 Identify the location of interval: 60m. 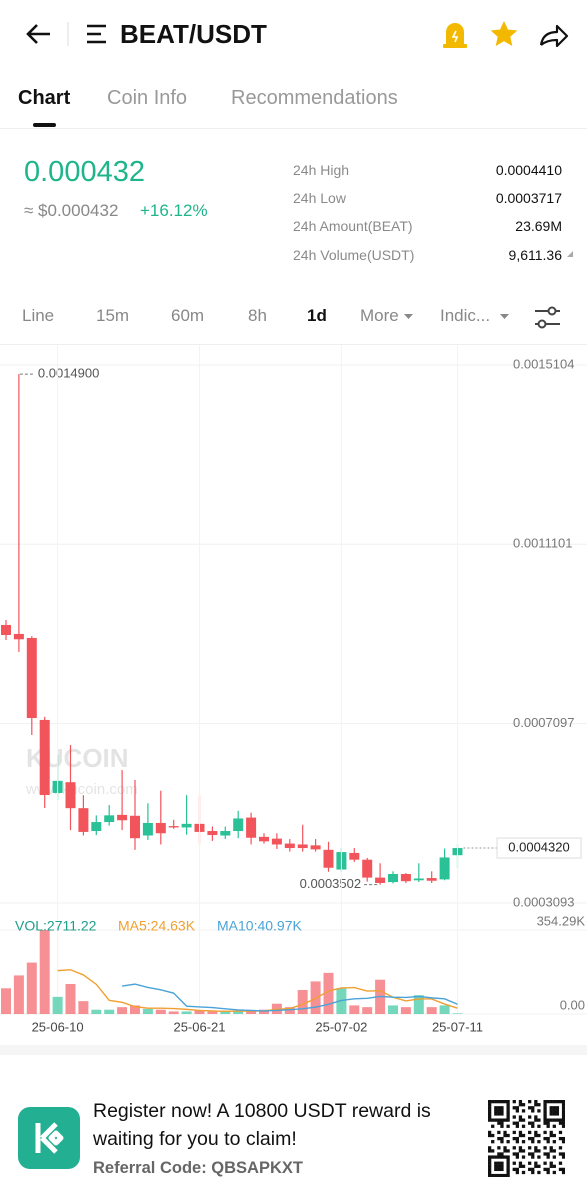
(188, 315).